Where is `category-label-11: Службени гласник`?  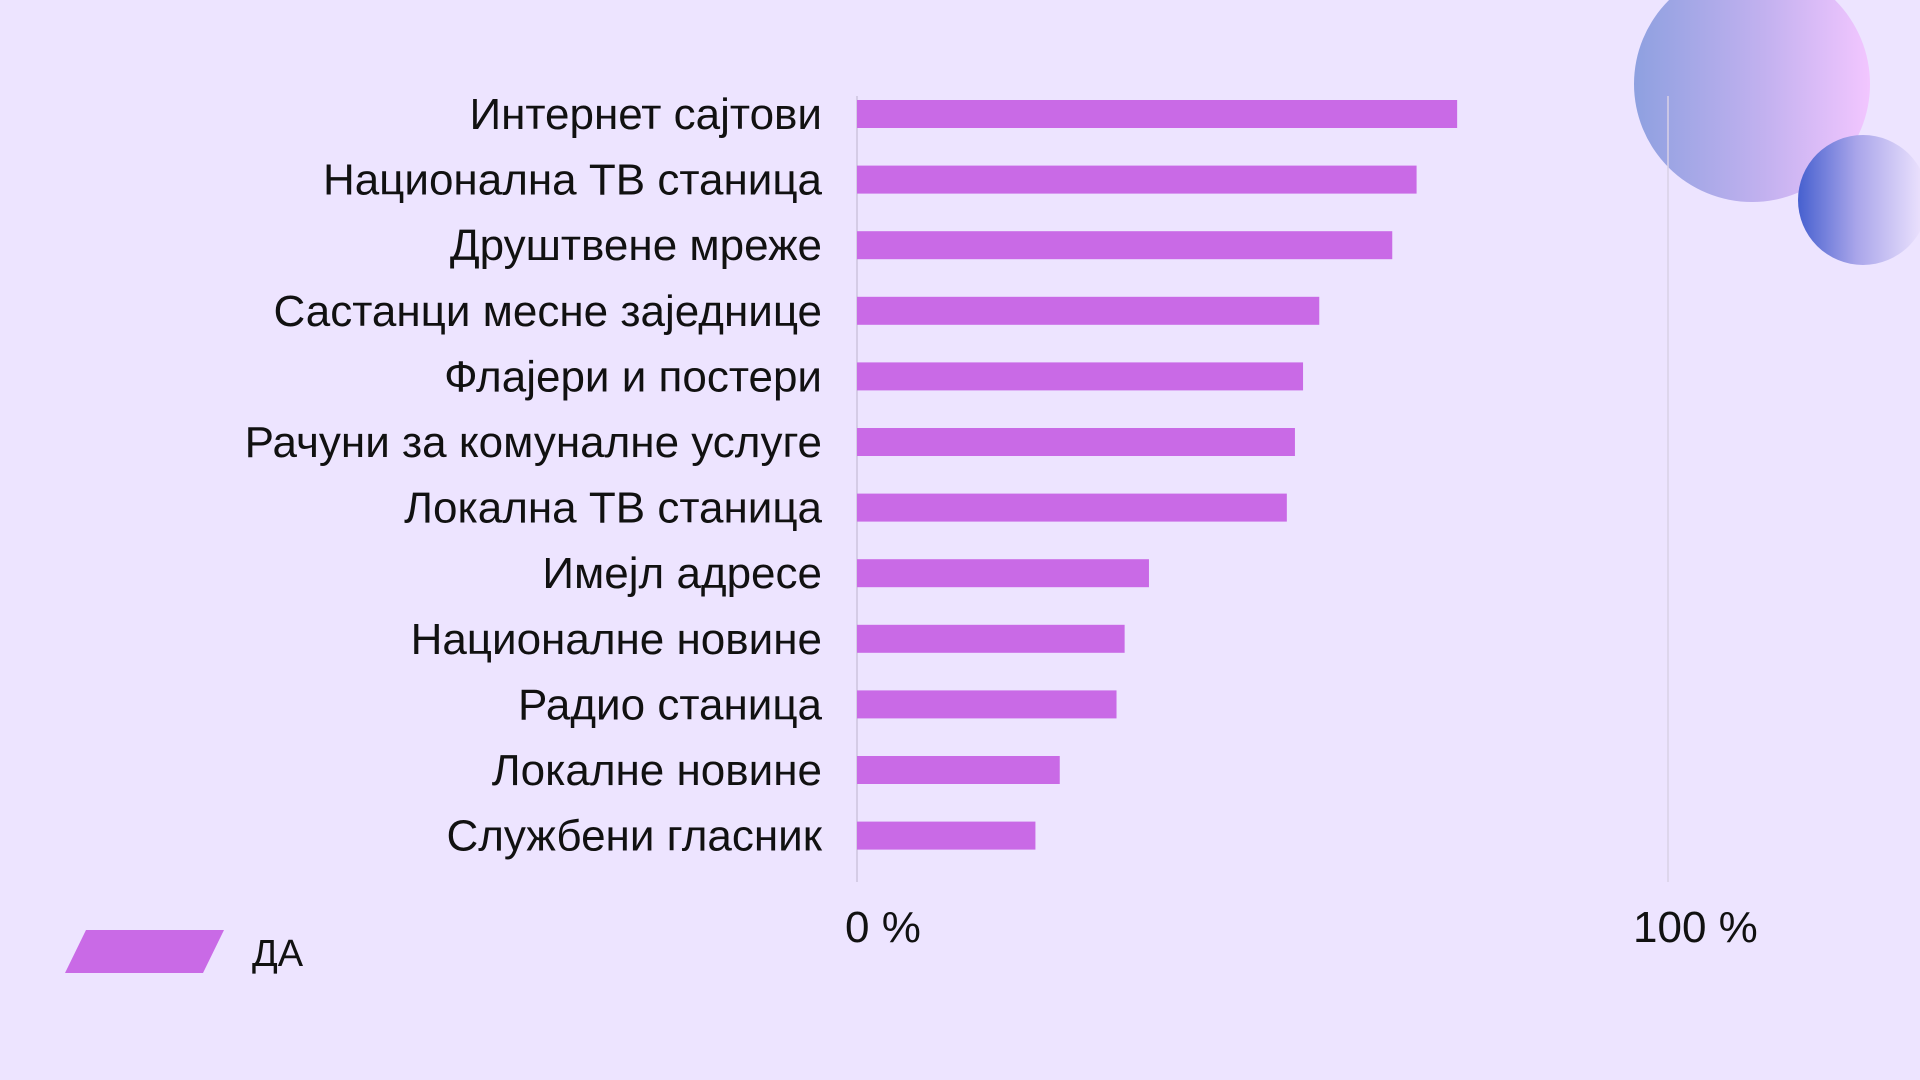 category-label-11: Службени гласник is located at coordinates (634, 836).